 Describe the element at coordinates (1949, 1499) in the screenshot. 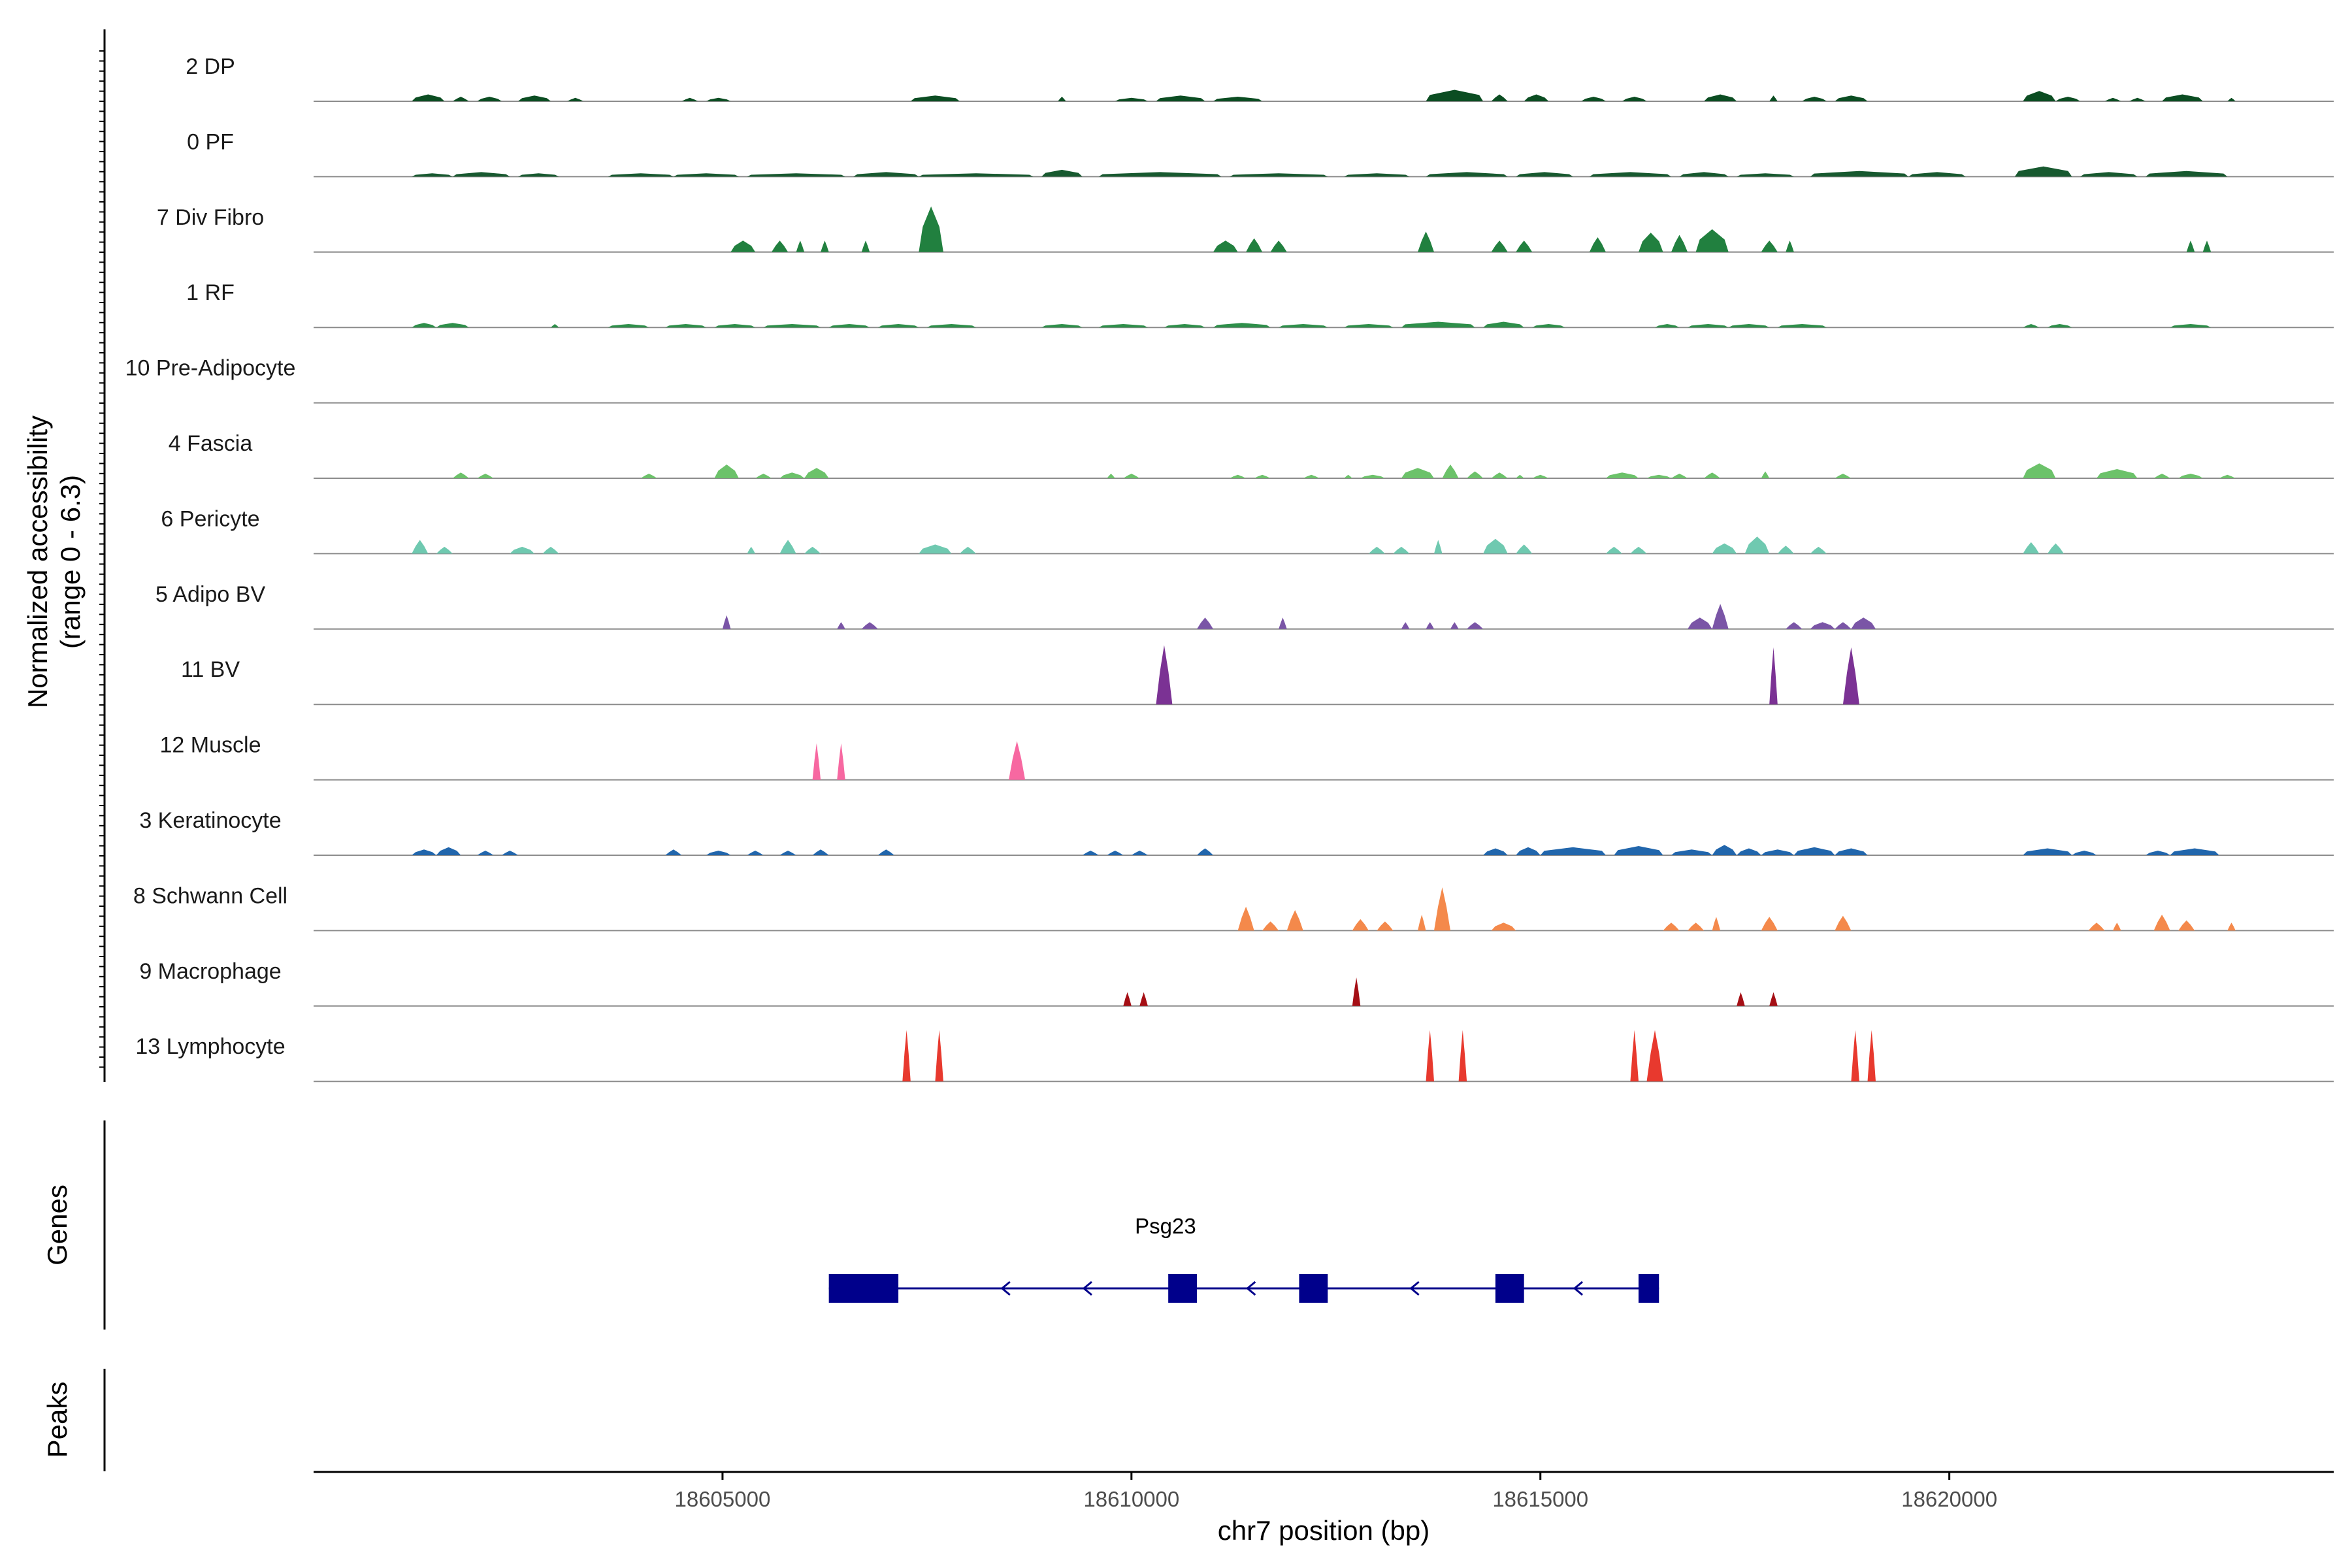

I see `x-tick-label: 18620000` at that location.